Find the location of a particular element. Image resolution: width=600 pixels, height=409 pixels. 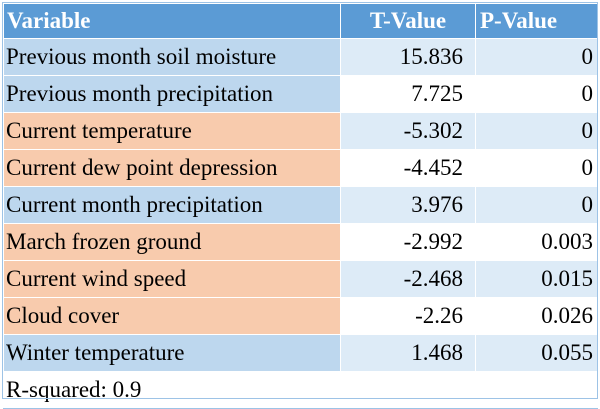

t-value-cell: 1.468 is located at coordinates (408, 353).